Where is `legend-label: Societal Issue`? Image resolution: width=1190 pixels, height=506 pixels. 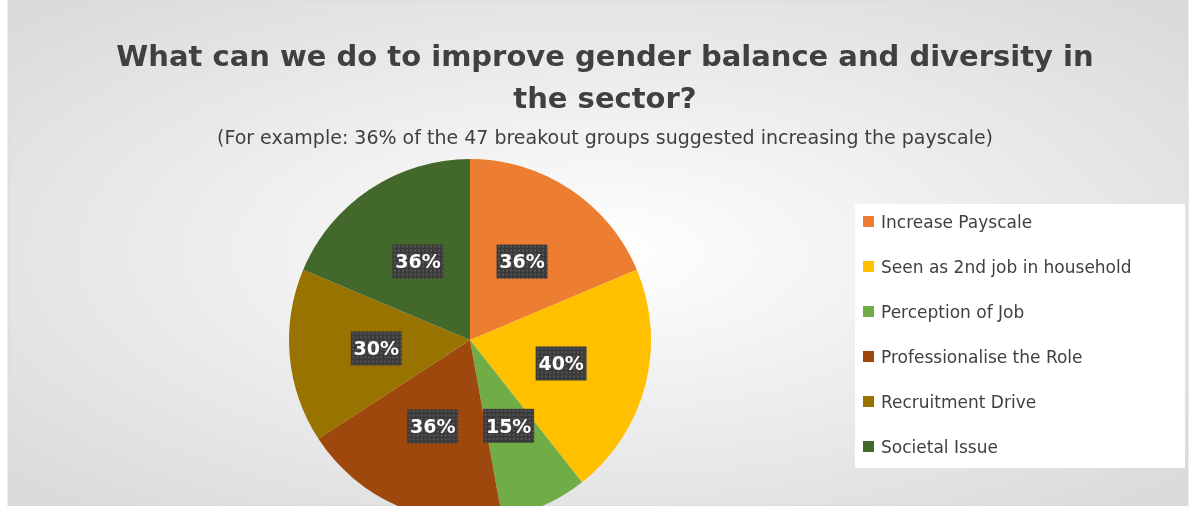 legend-label: Societal Issue is located at coordinates (939, 447).